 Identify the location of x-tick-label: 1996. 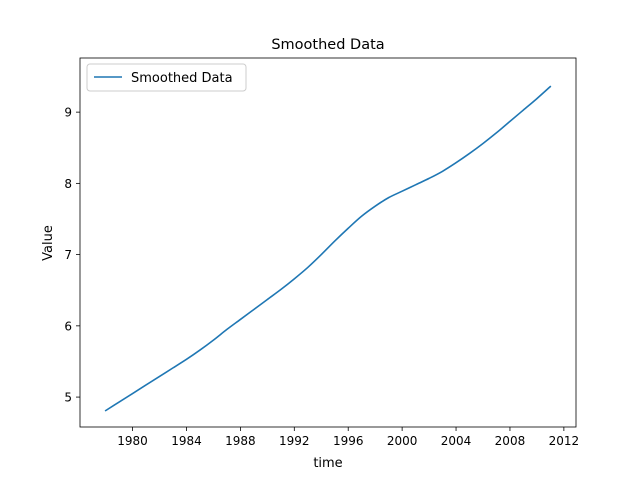
(348, 441).